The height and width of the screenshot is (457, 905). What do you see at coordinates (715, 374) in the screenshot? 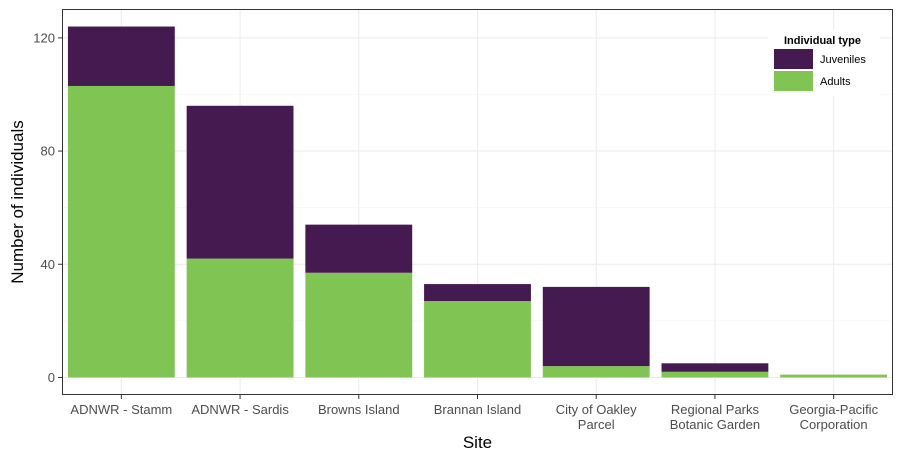
I see `bar-adults-regional-parks` at bounding box center [715, 374].